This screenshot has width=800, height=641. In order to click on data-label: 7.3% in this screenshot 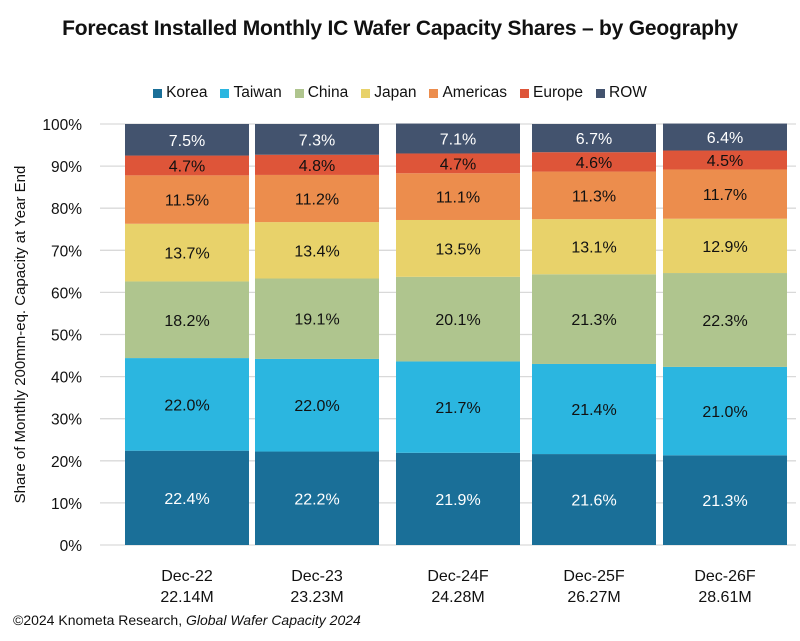, I will do `click(317, 140)`.